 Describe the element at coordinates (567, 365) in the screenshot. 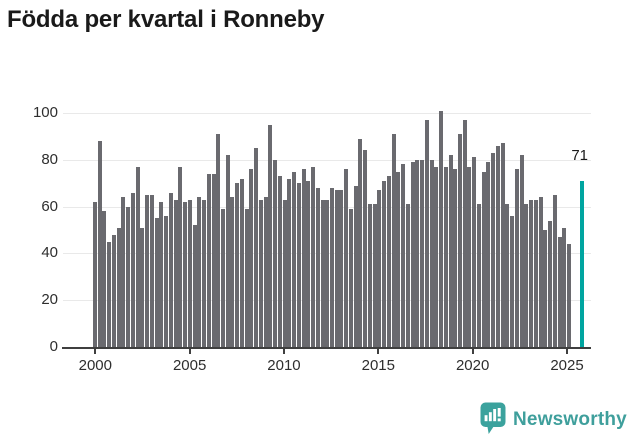

I see `x-tick-label-2025: 2025` at that location.